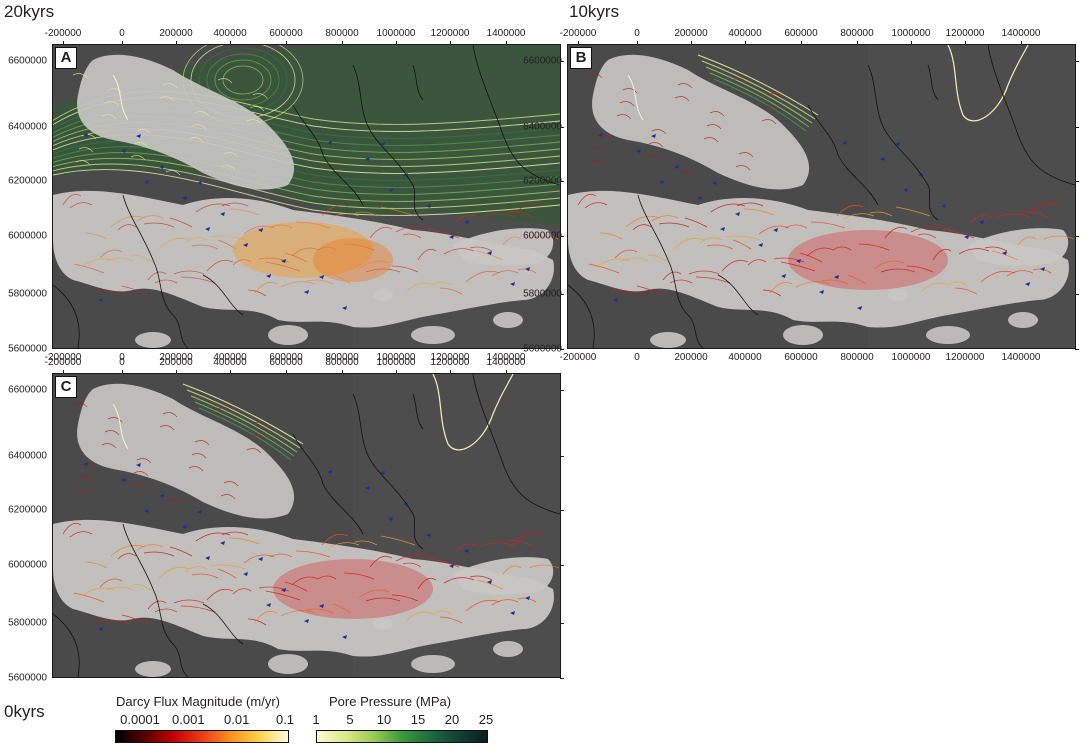 The height and width of the screenshot is (747, 1084). Describe the element at coordinates (29, 11) in the screenshot. I see `time-label-a: 20kyrs` at that location.